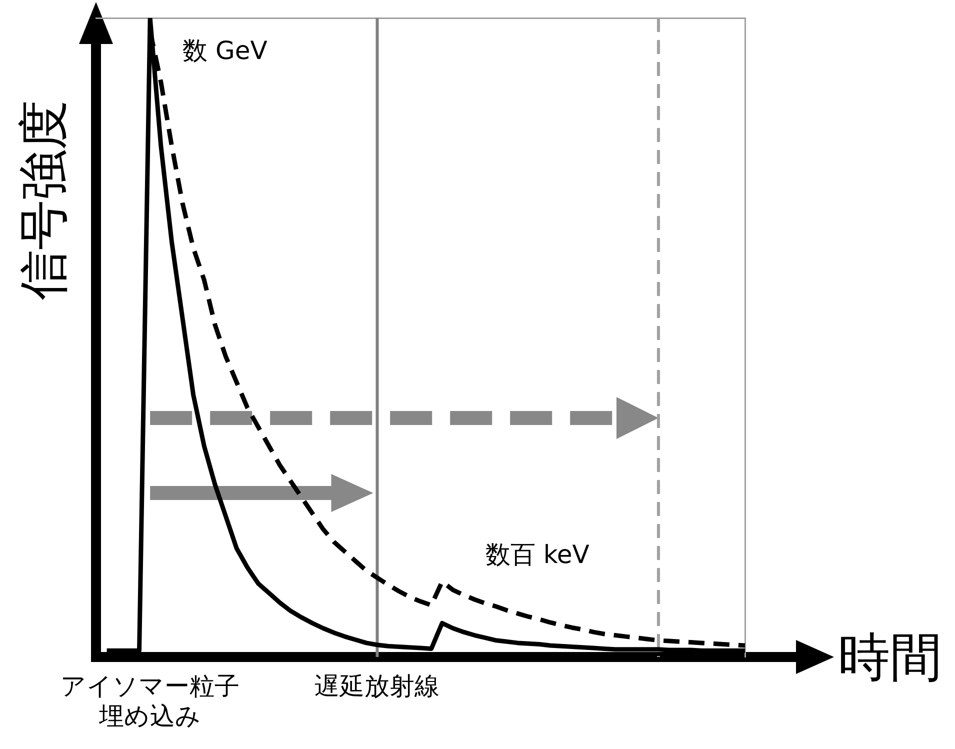 This screenshot has width=955, height=749. What do you see at coordinates (377, 686) in the screenshot?
I see `x-tick-label: 遅延放射線` at bounding box center [377, 686].